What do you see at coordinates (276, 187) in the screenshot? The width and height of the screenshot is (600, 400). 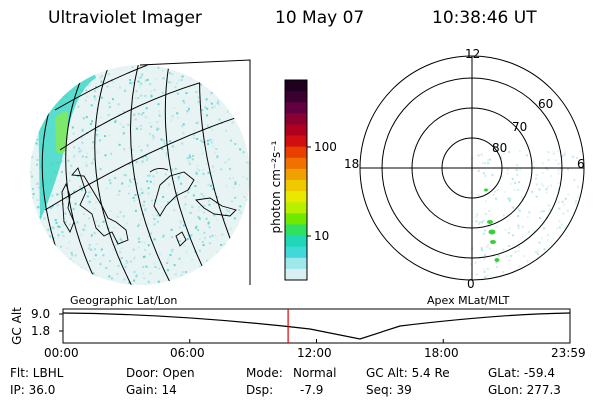 I see `colorbar-unit-label: photon cm⁻²s⁻¹` at bounding box center [276, 187].